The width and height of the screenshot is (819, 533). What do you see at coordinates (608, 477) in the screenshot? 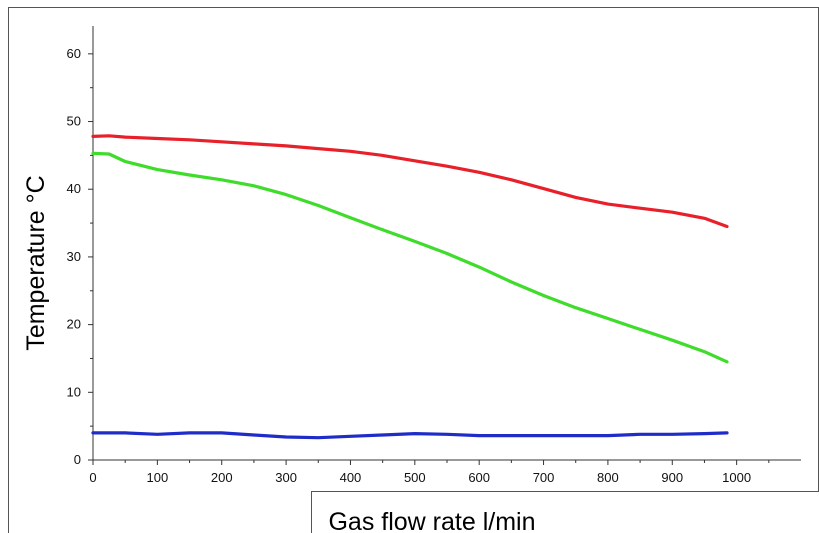
I see `x-tick-label: 800` at bounding box center [608, 477].